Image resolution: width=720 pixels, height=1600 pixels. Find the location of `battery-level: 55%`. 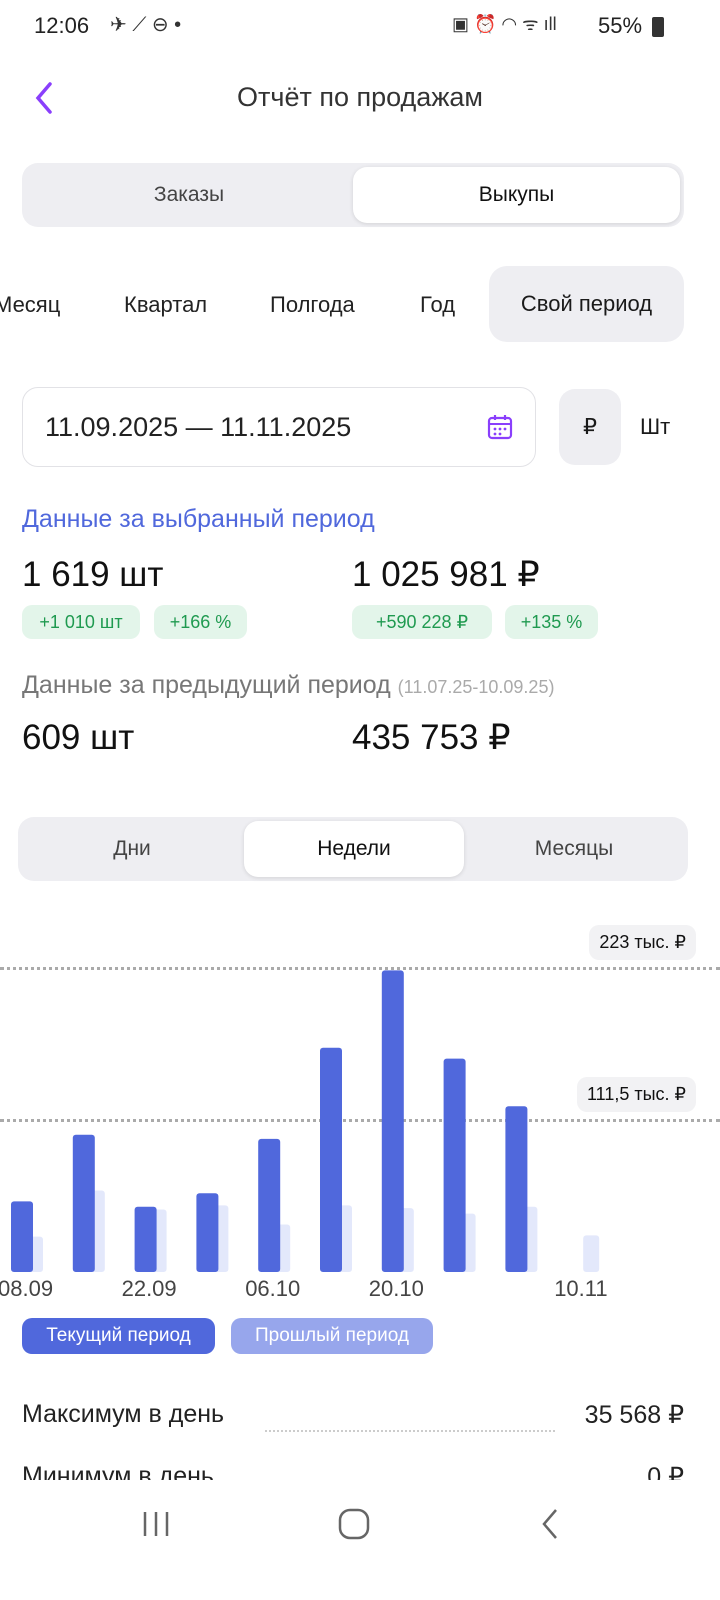

battery-level: 55% is located at coordinates (620, 25).